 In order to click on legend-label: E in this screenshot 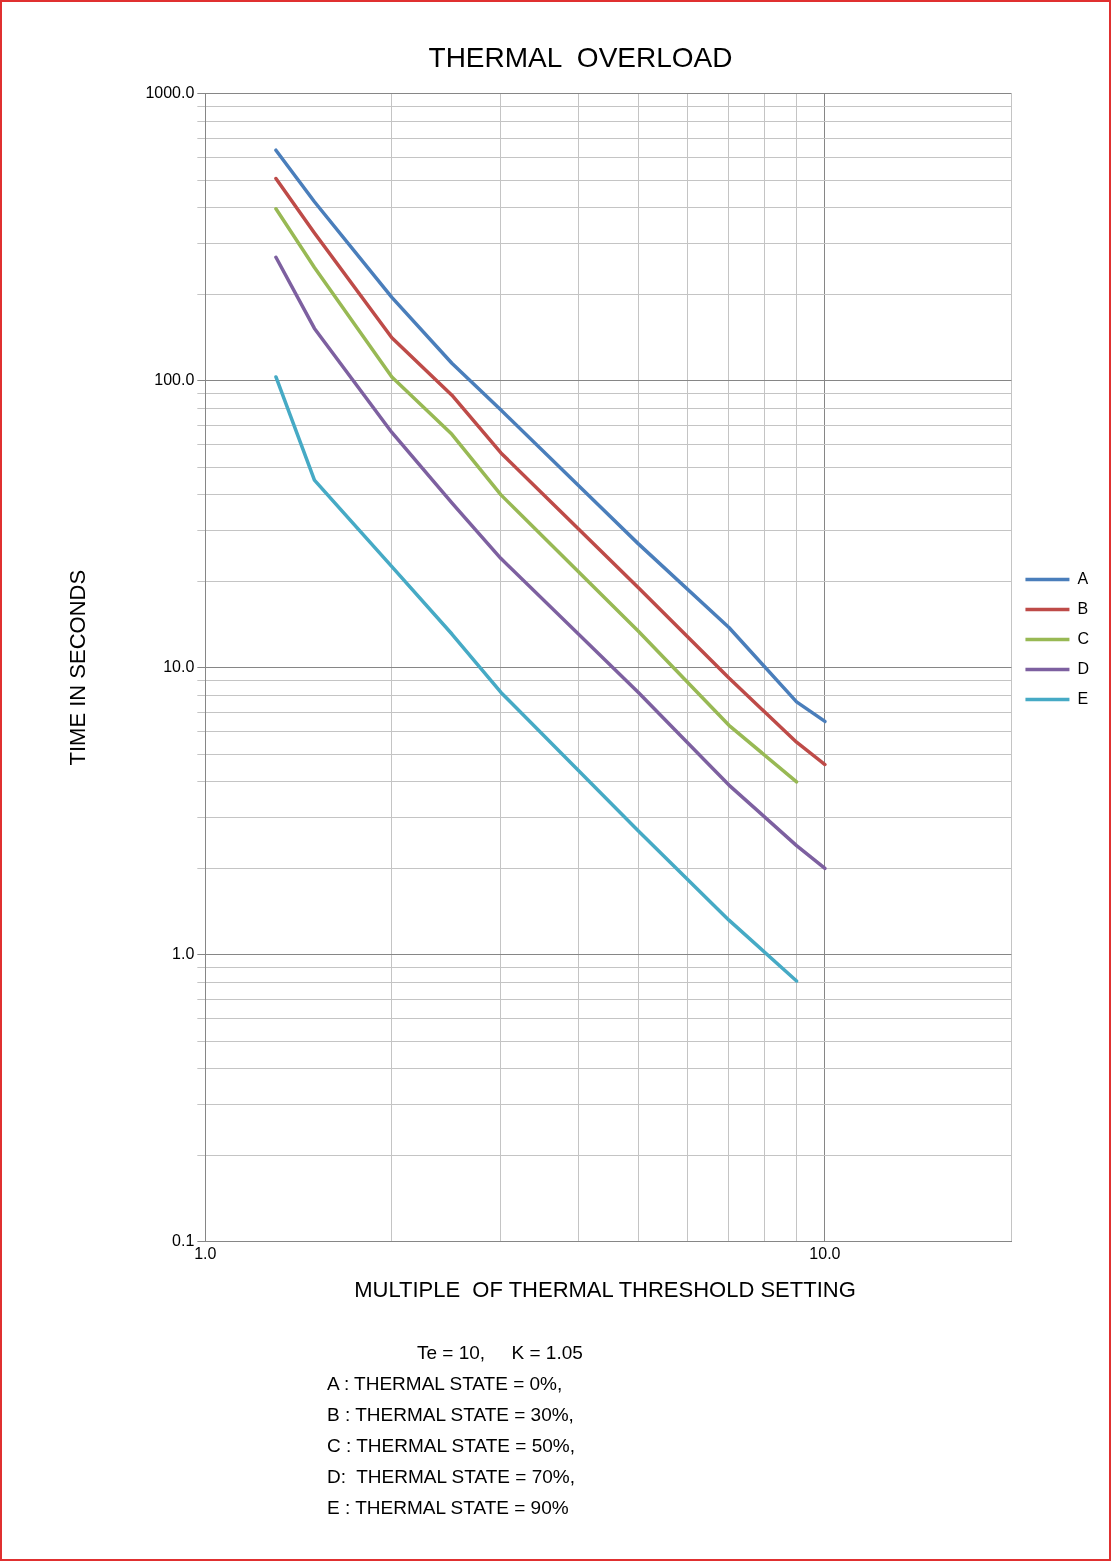, I will do `click(1083, 698)`.